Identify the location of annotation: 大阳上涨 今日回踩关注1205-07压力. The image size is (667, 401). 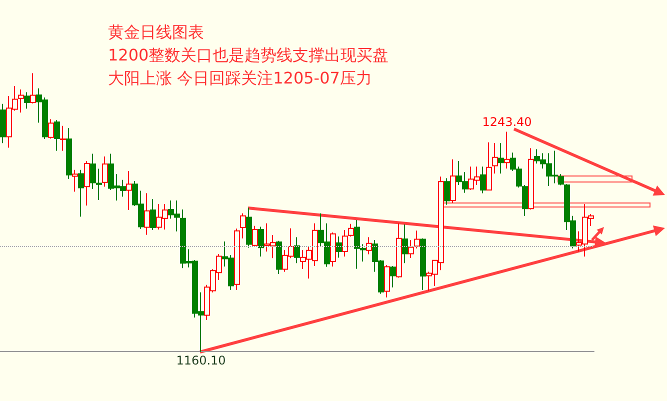
(240, 78).